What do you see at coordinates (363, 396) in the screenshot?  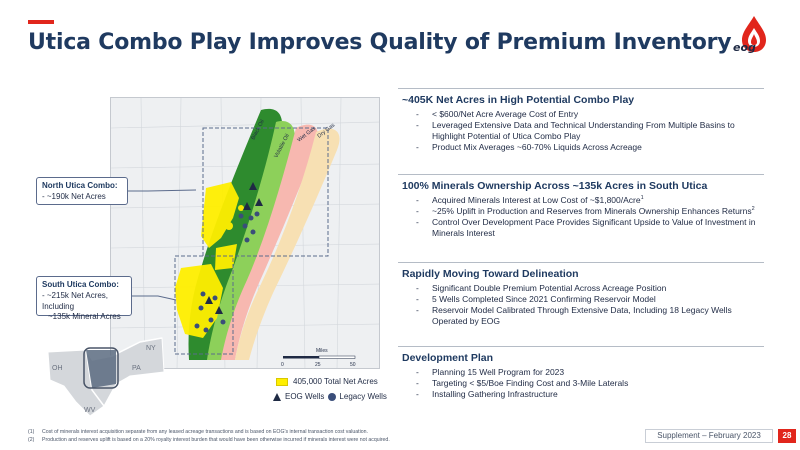 I see `legend-legacy-wells-label: Legacy Wells` at bounding box center [363, 396].